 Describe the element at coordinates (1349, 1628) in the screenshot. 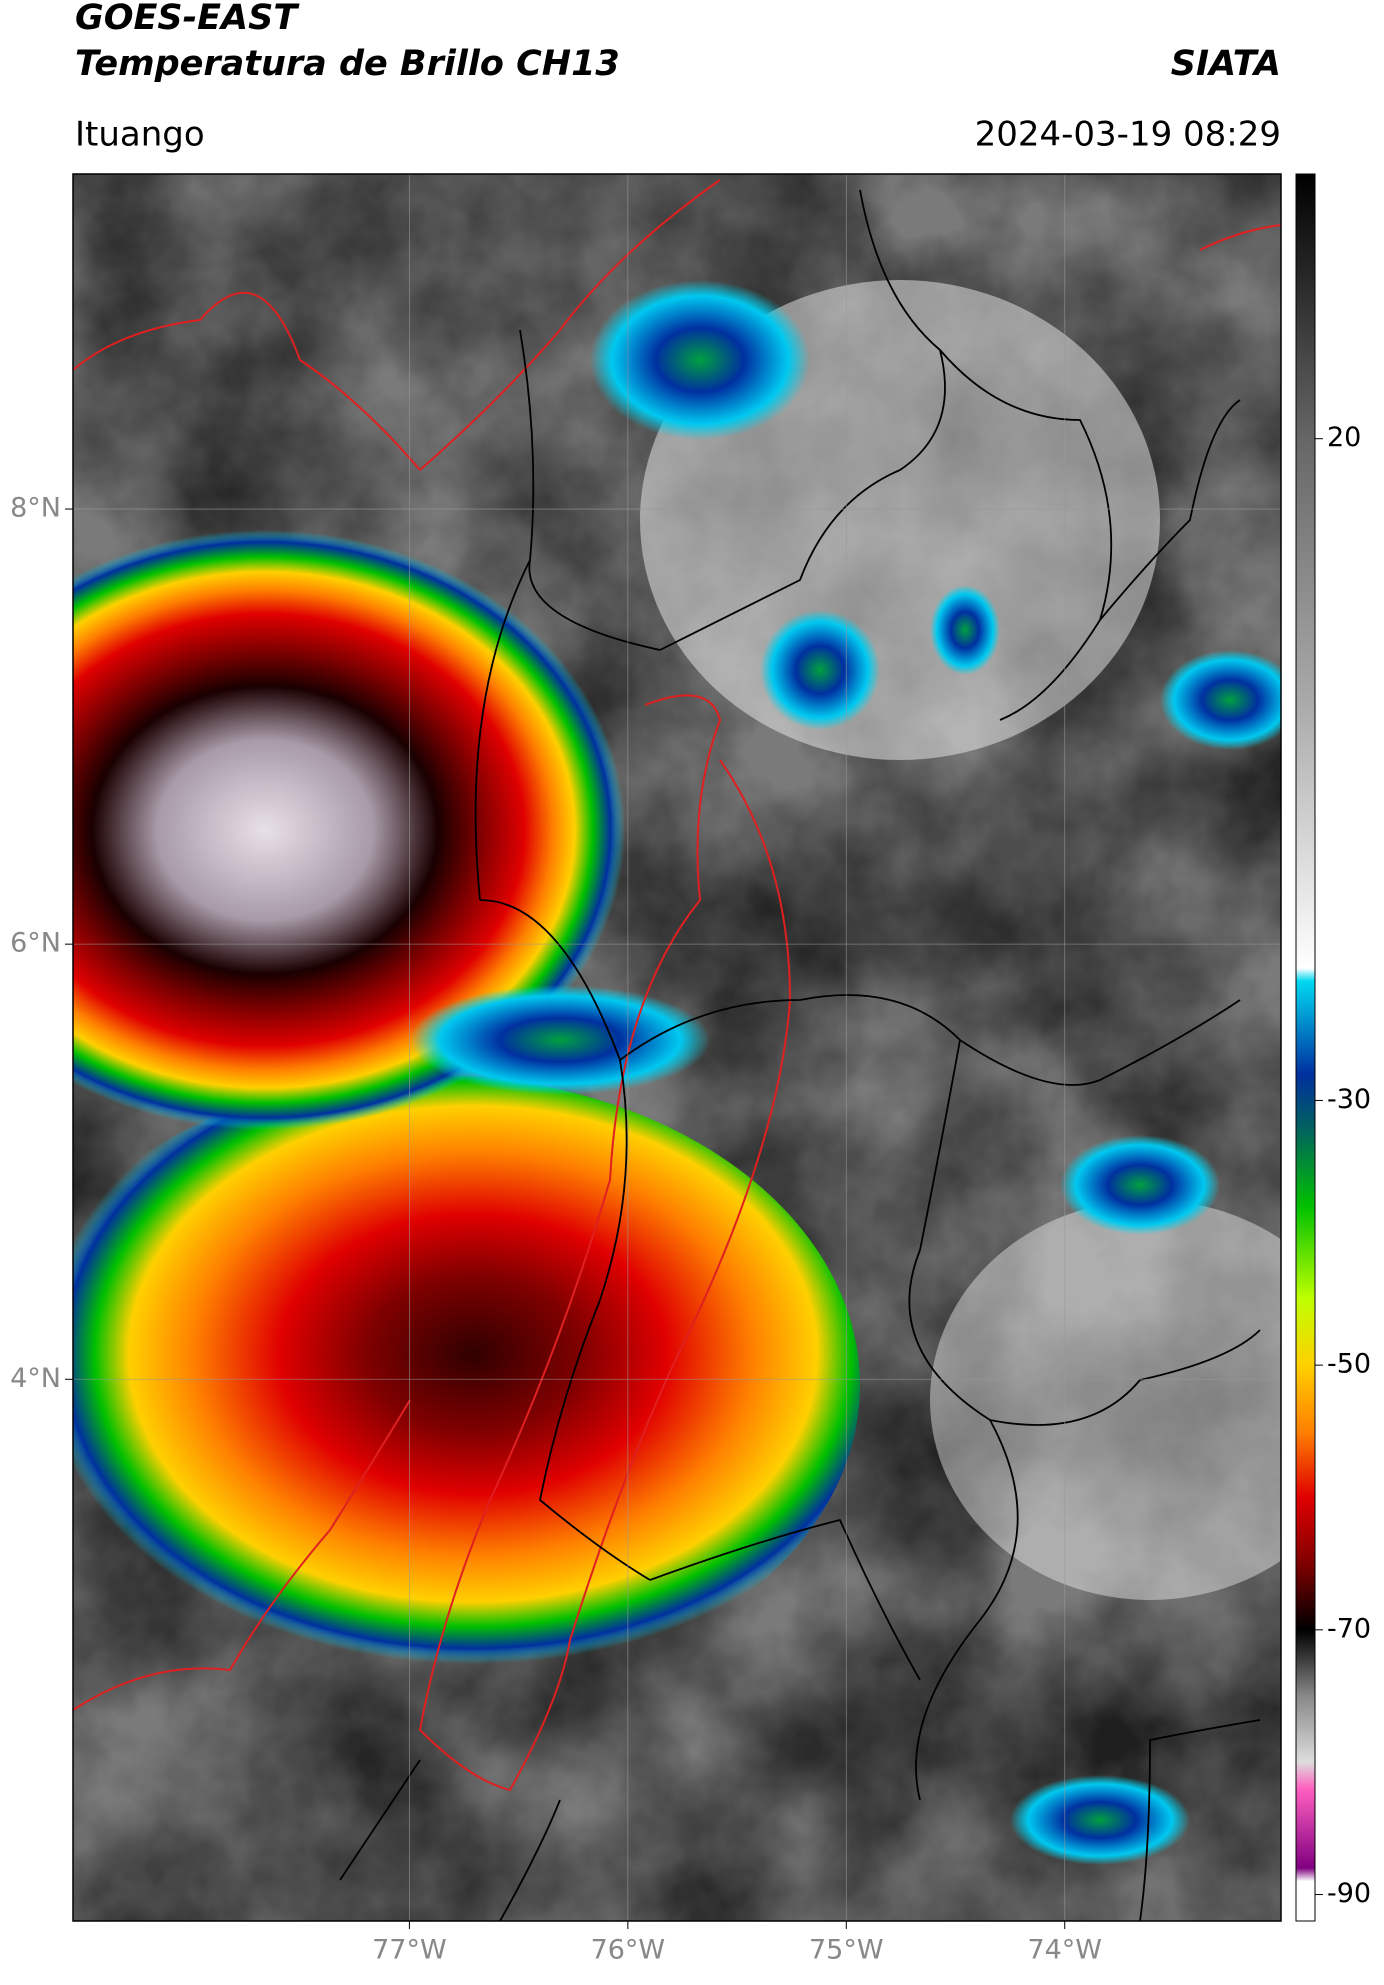

I see `colorbar-tick-label: -70` at that location.